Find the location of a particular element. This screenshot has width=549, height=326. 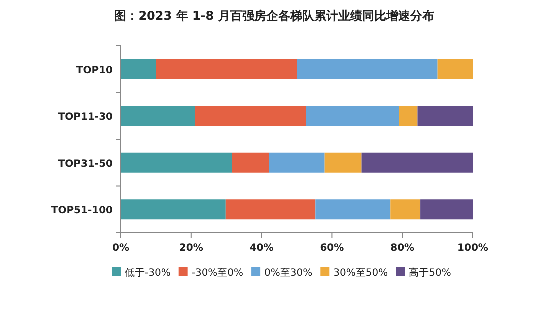

y-tick-label: TOP51-100 is located at coordinates (82, 211).